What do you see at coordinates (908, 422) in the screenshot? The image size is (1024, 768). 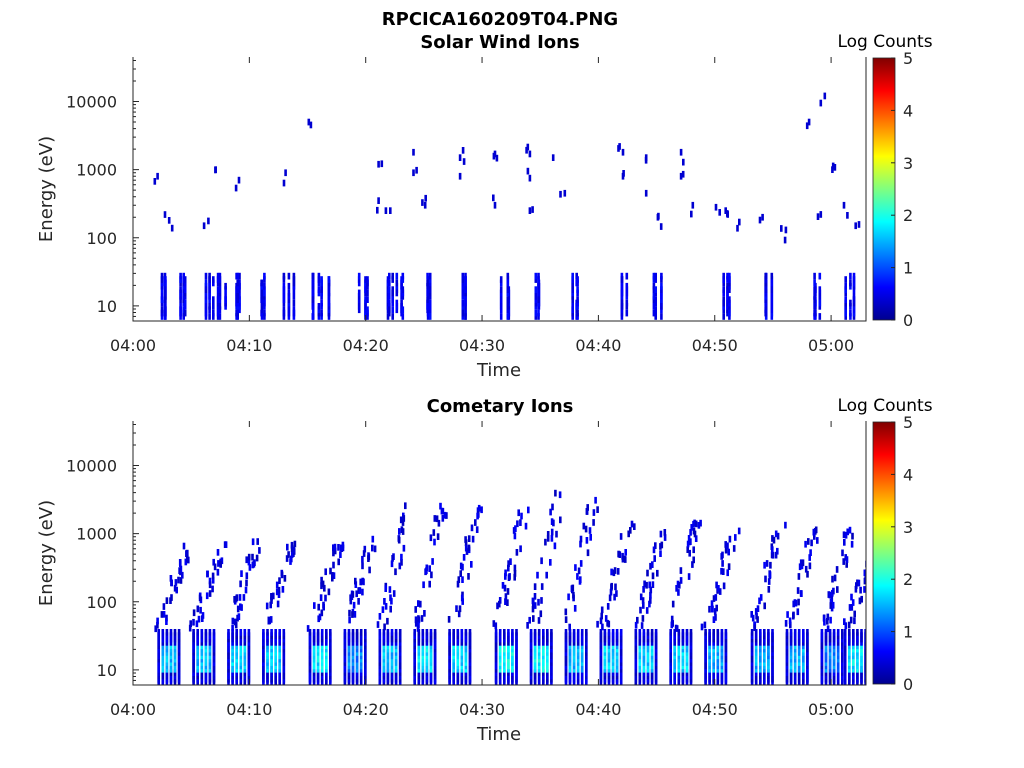 I see `colorbar-tick-label: 5` at bounding box center [908, 422].